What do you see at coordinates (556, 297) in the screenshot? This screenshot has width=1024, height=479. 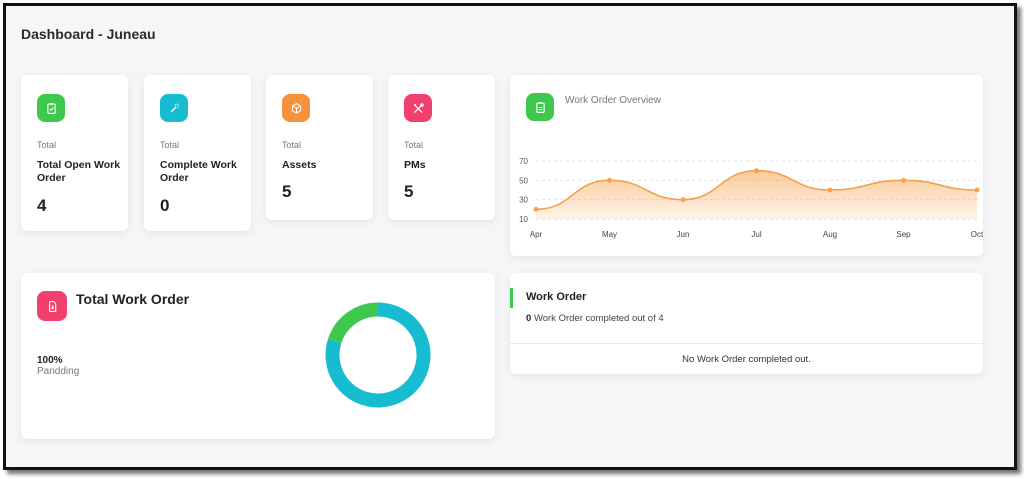 I see `work-order-title: Work Order` at bounding box center [556, 297].